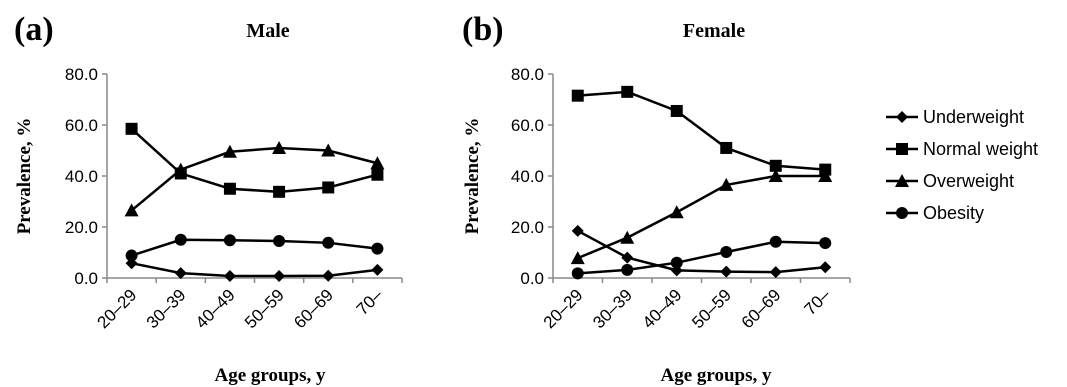 This screenshot has height=387, width=1067. I want to click on legend-item: Overweight, so click(950, 181).